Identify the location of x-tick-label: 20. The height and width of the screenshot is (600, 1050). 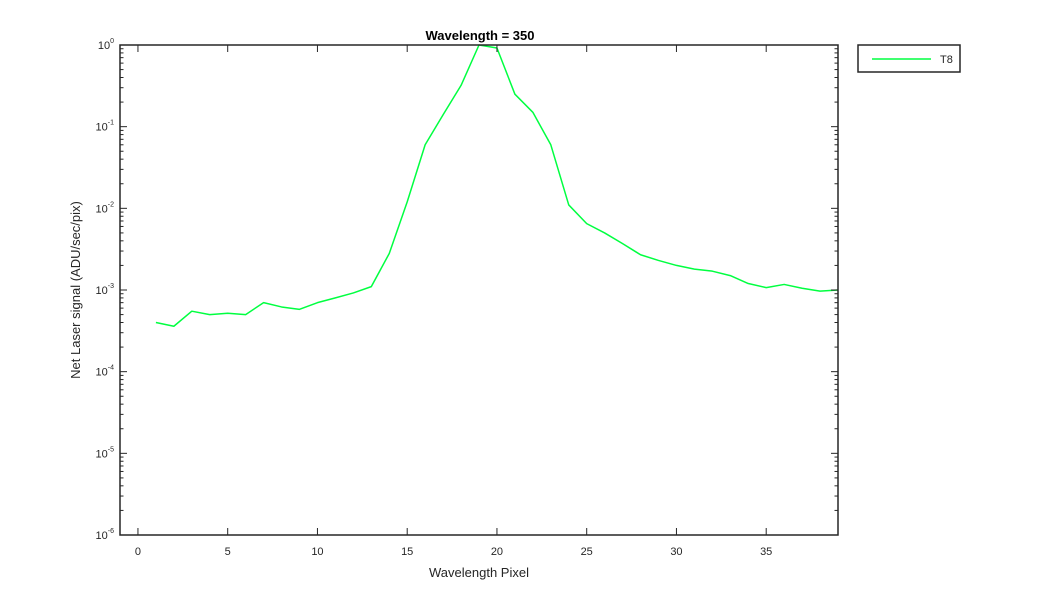
(497, 552).